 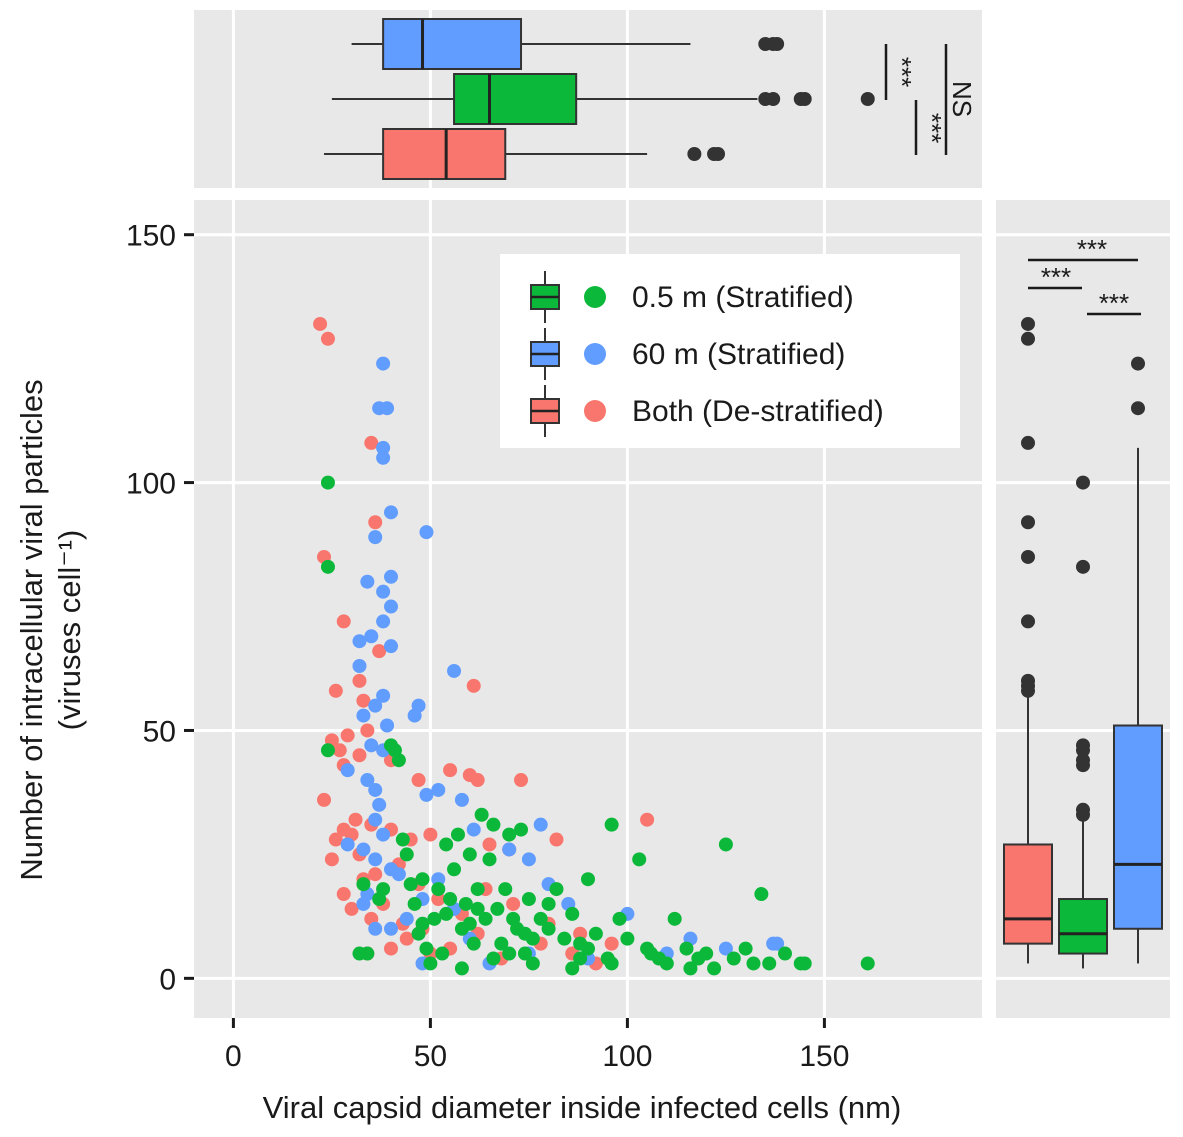 What do you see at coordinates (430, 1056) in the screenshot?
I see `x-tick-label: 50` at bounding box center [430, 1056].